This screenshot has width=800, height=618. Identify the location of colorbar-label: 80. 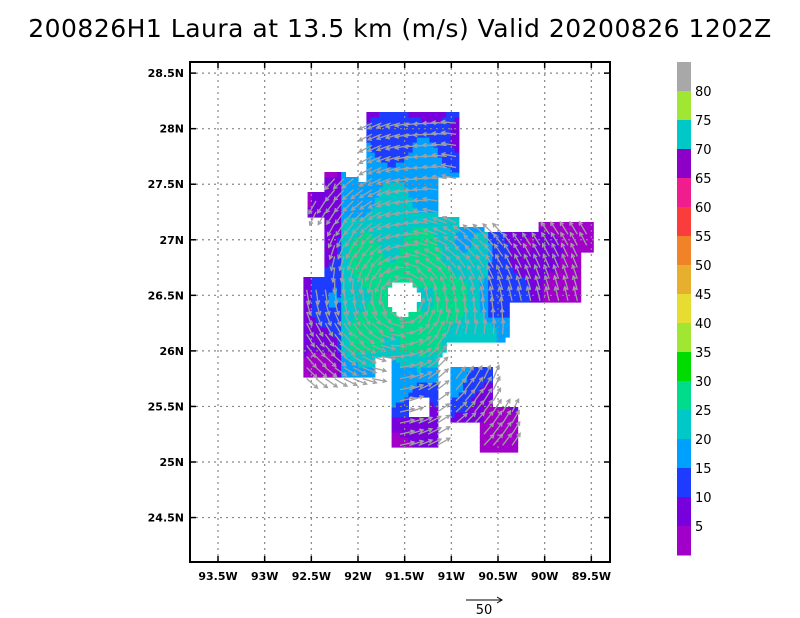
(703, 92).